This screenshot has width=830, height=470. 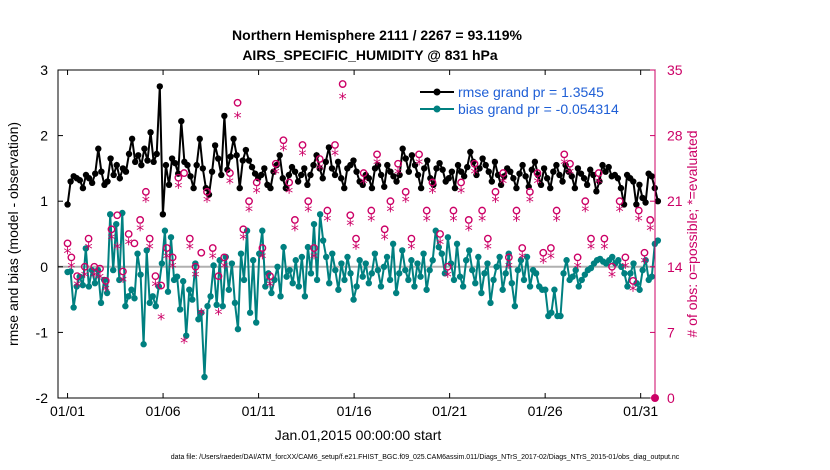 What do you see at coordinates (370, 55) in the screenshot?
I see `chart-title-line2: AIRS_SPECIFIC_HUMIDITY @ 831 hPa` at bounding box center [370, 55].